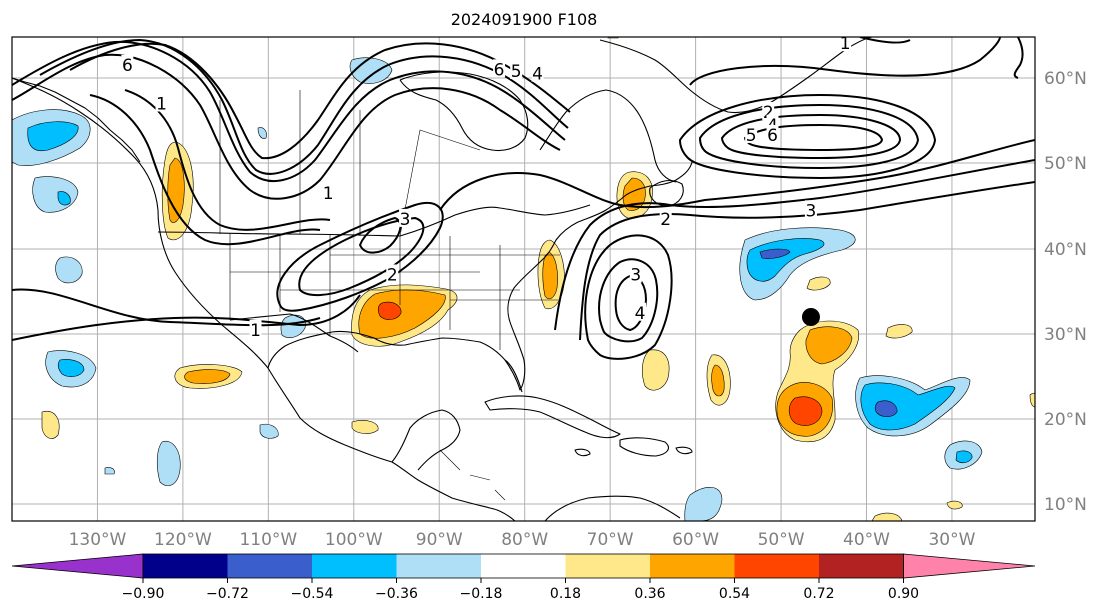 Image resolution: width=1105 pixels, height=615 pixels. I want to click on colorbar-frame, so click(523, 566).